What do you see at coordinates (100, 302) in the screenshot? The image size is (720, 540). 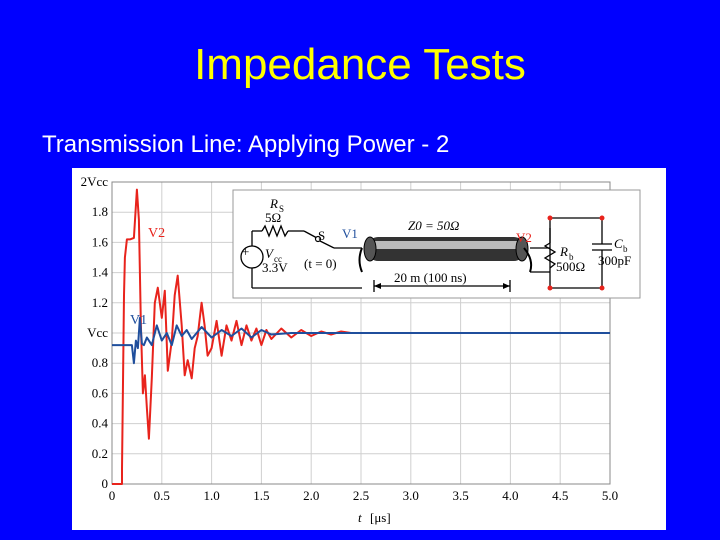 I see `y-tick-label: 1.2` at bounding box center [100, 302].